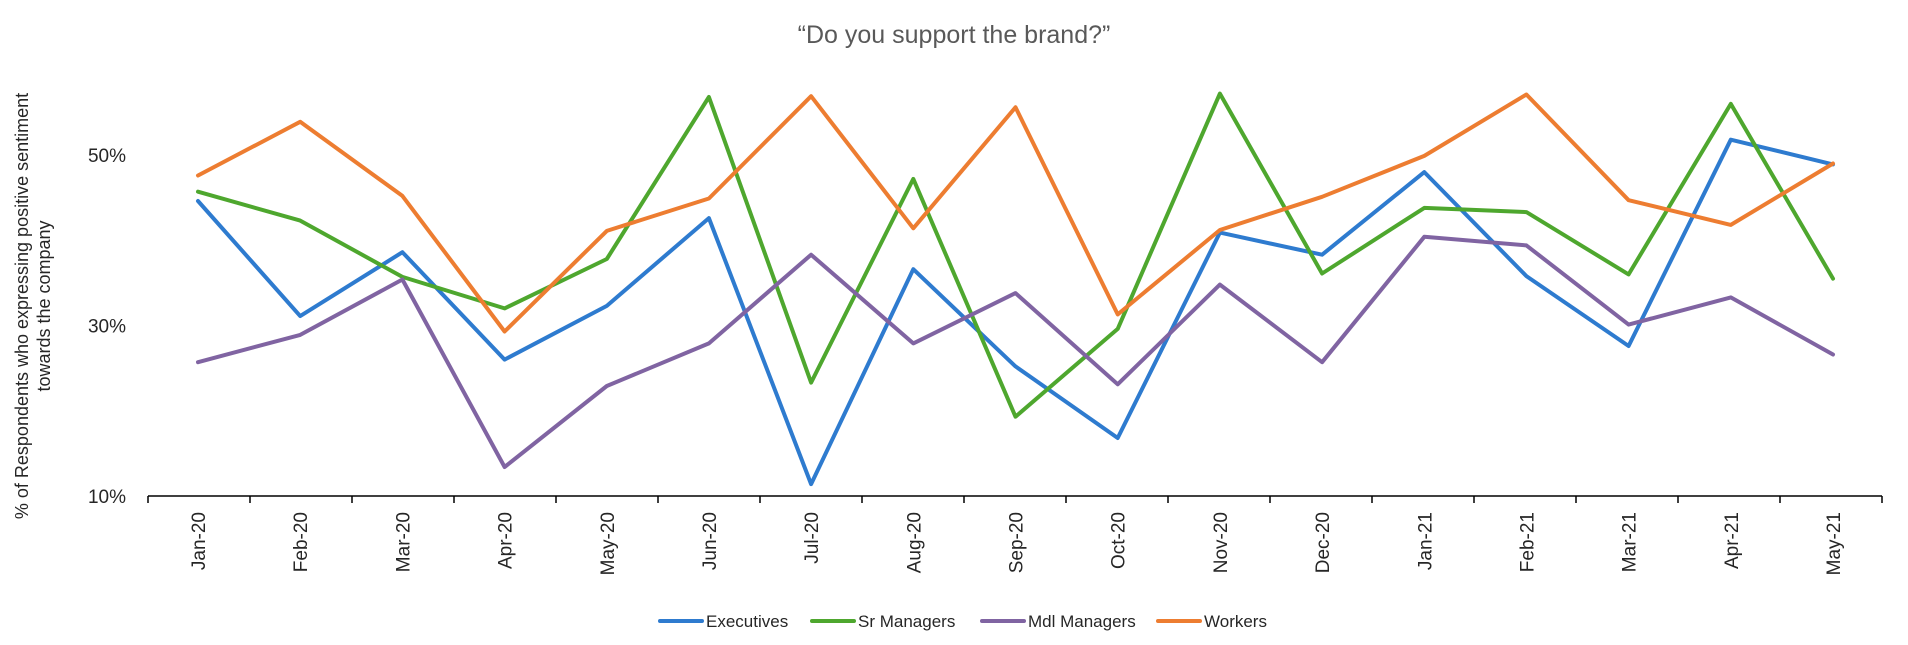 This screenshot has width=1908, height=645. Describe the element at coordinates (199, 541) in the screenshot. I see `x-tick-label: Jan-20` at that location.